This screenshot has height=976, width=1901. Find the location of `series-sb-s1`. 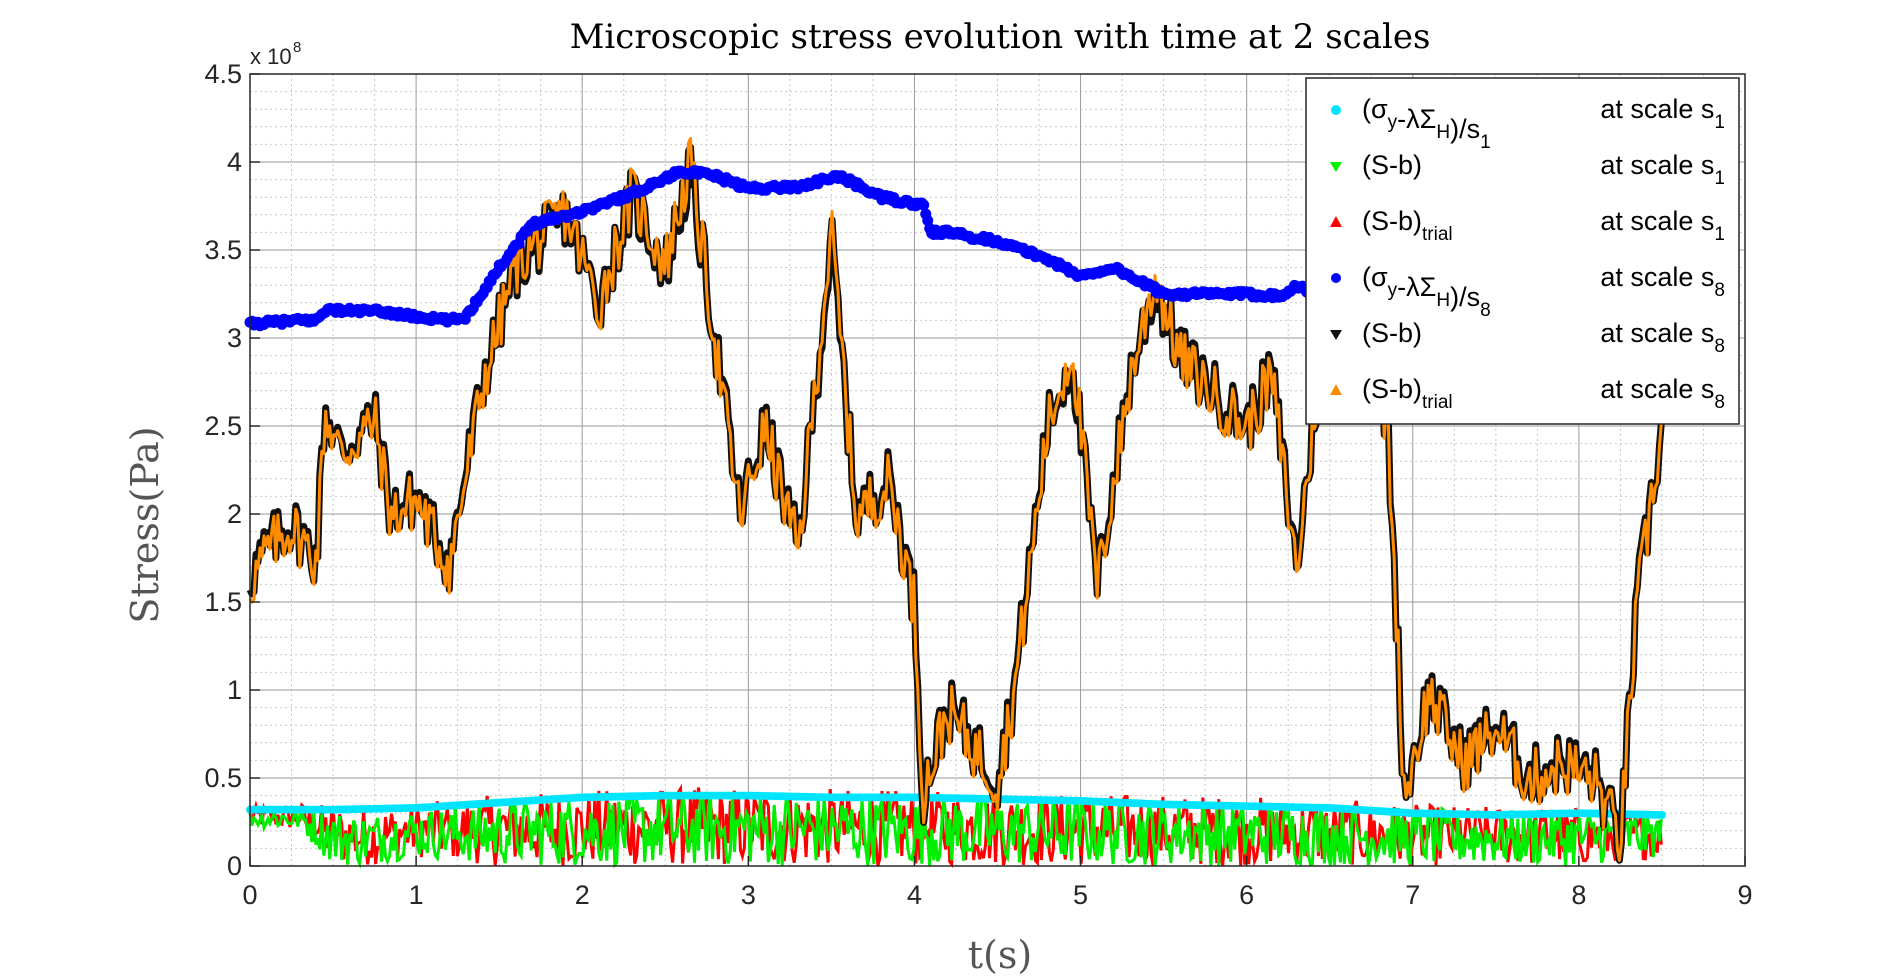

series-sb-s1 is located at coordinates (955, 831).